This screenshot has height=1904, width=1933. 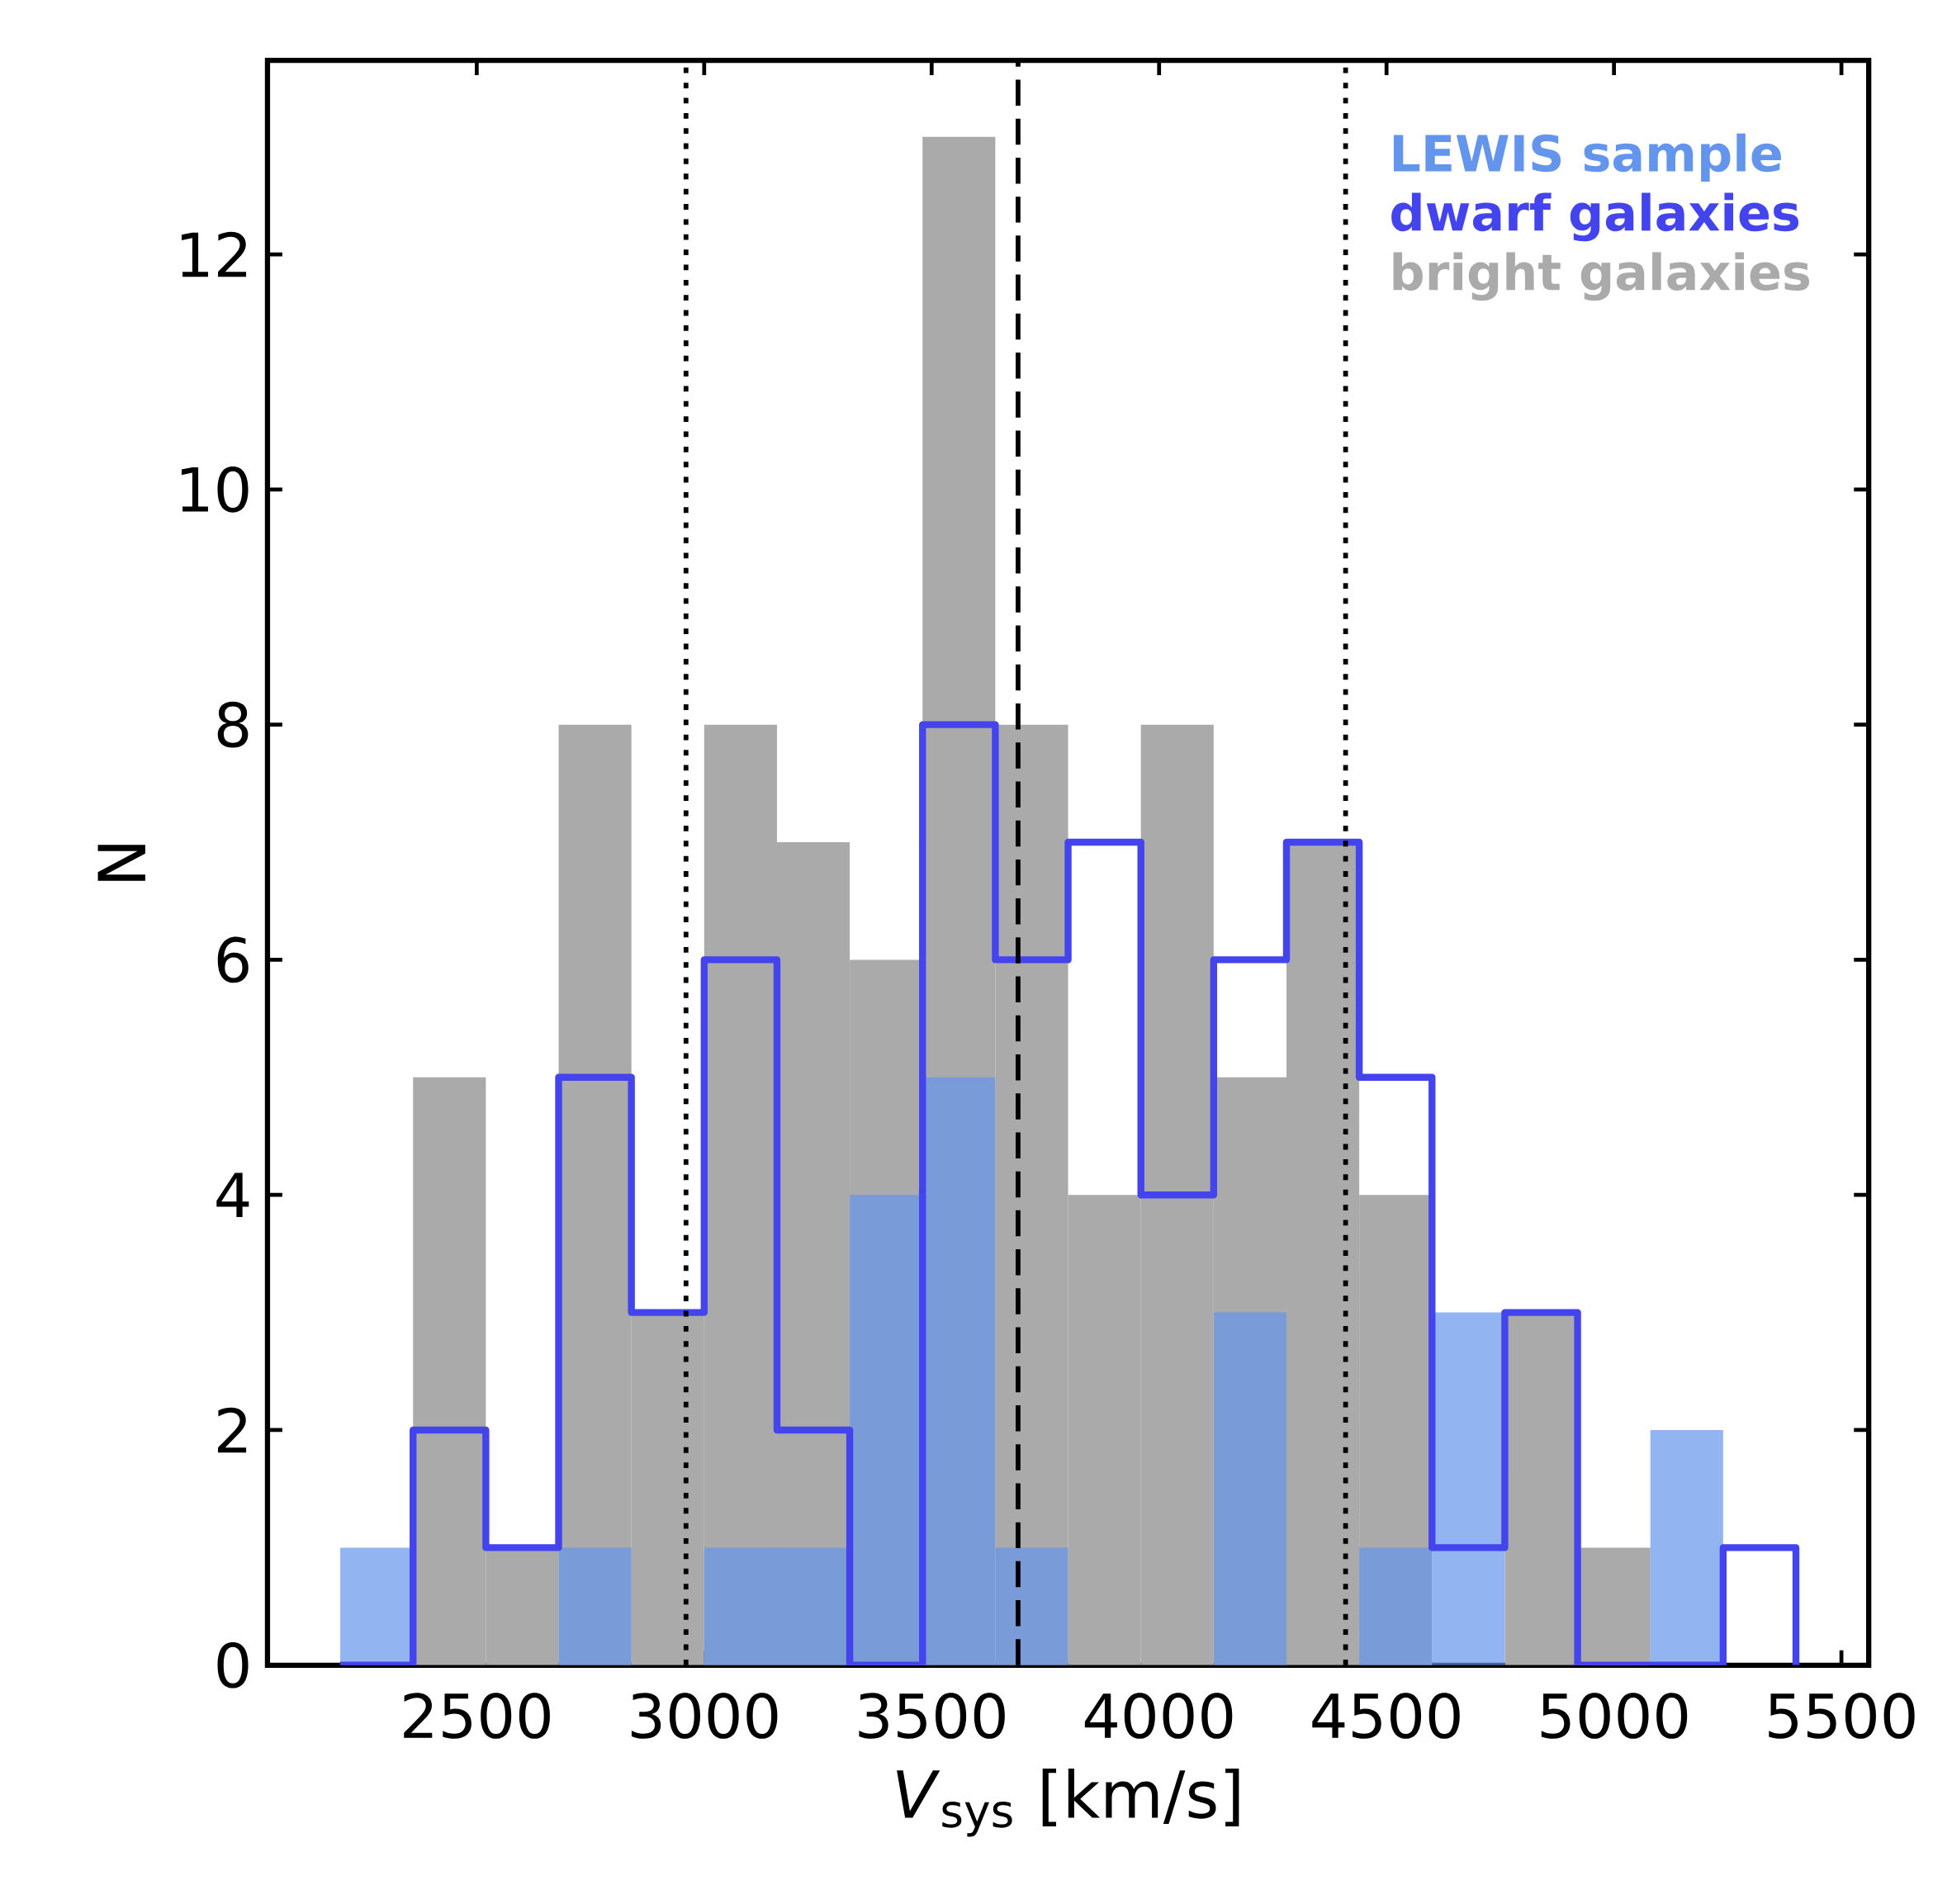 What do you see at coordinates (704, 1716) in the screenshot?
I see `x-tick-label: 3000` at bounding box center [704, 1716].